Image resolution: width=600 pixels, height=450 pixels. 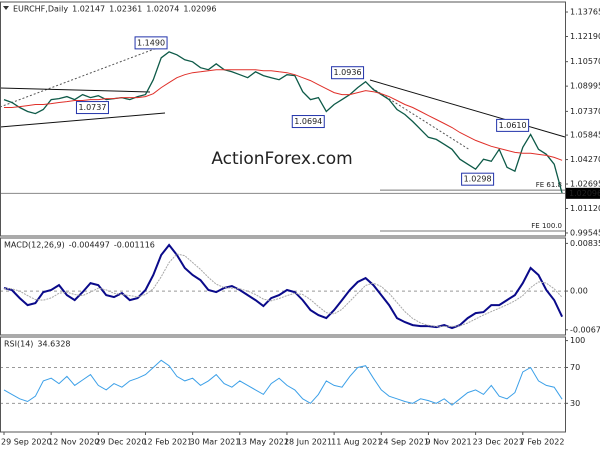 What do you see at coordinates (199, 9) in the screenshot?
I see `header-text: 1.02096` at bounding box center [199, 9].